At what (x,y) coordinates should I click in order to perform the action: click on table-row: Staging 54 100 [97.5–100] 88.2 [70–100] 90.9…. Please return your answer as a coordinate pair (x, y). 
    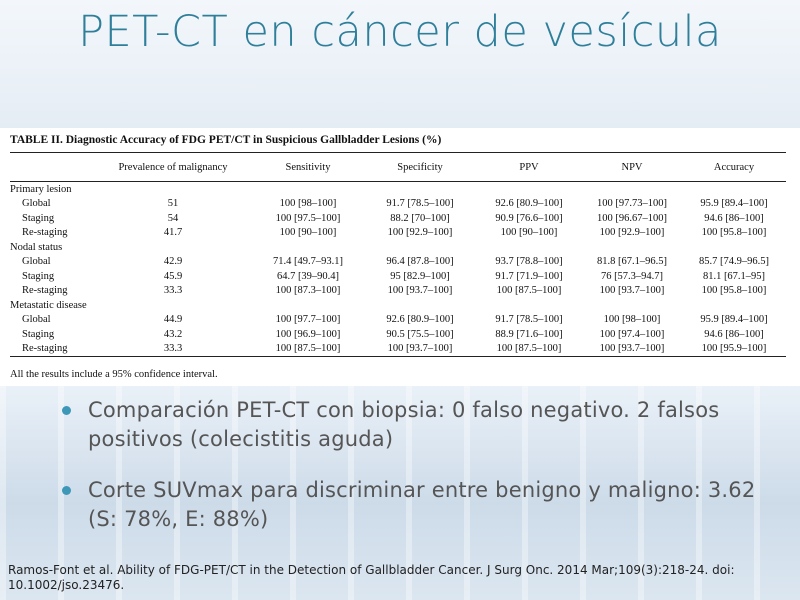
    Looking at the image, I should click on (398, 218).